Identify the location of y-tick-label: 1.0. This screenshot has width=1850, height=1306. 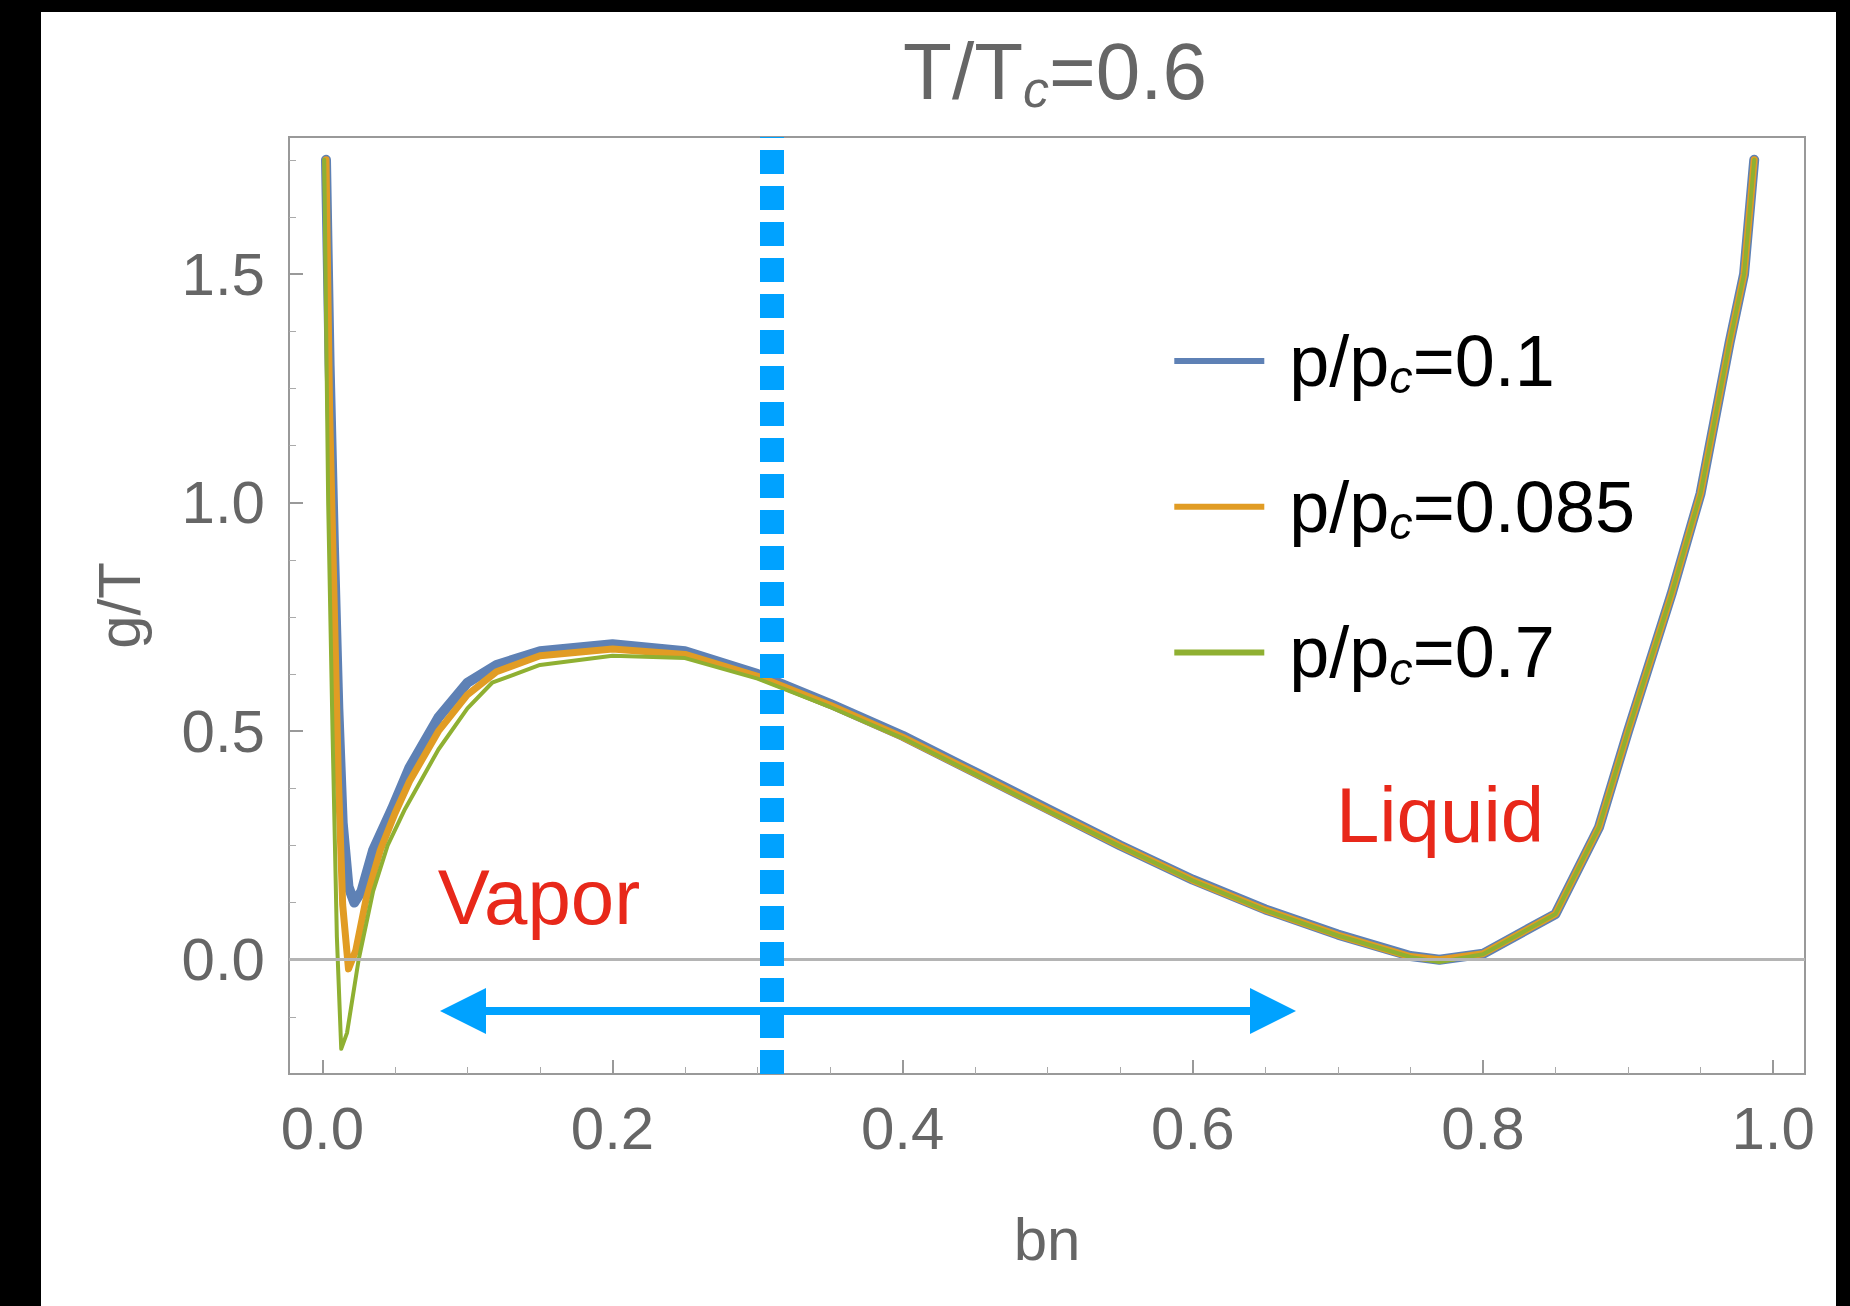
(223, 503).